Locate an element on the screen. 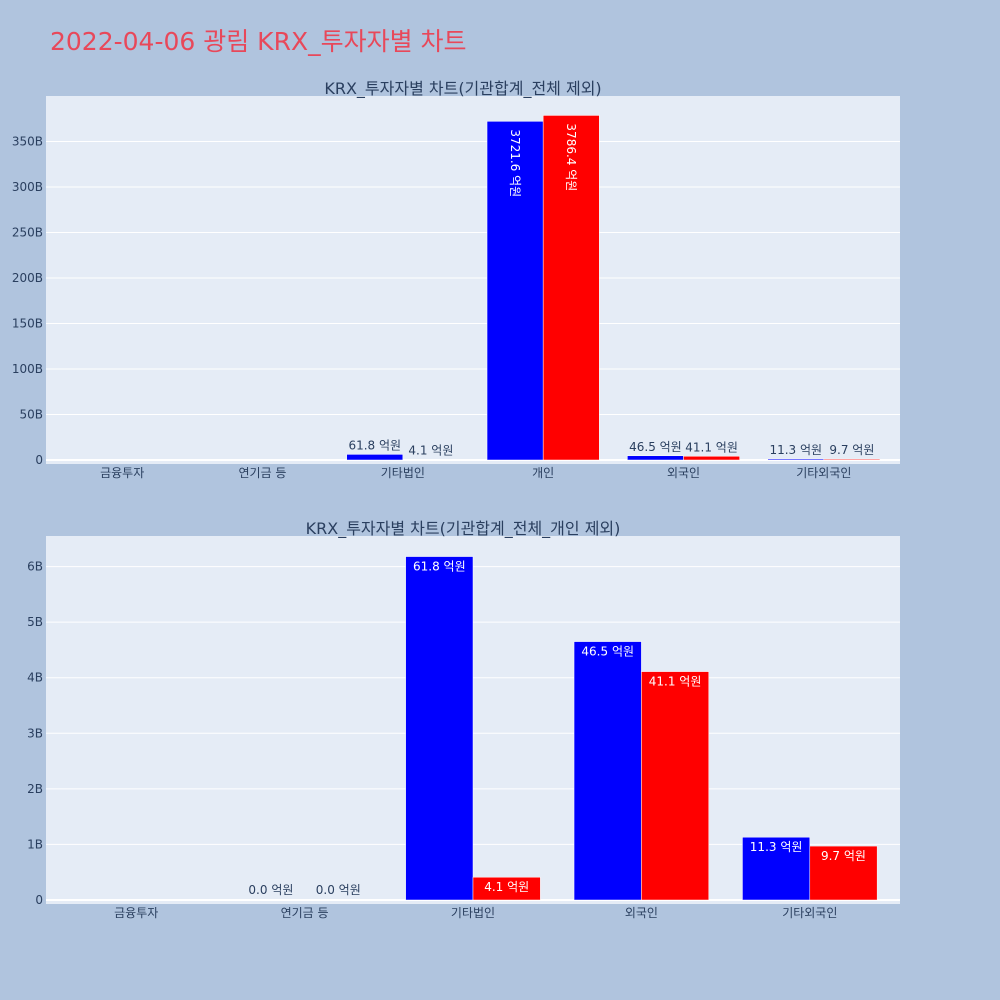  y-tick-label: 3B is located at coordinates (35, 733).